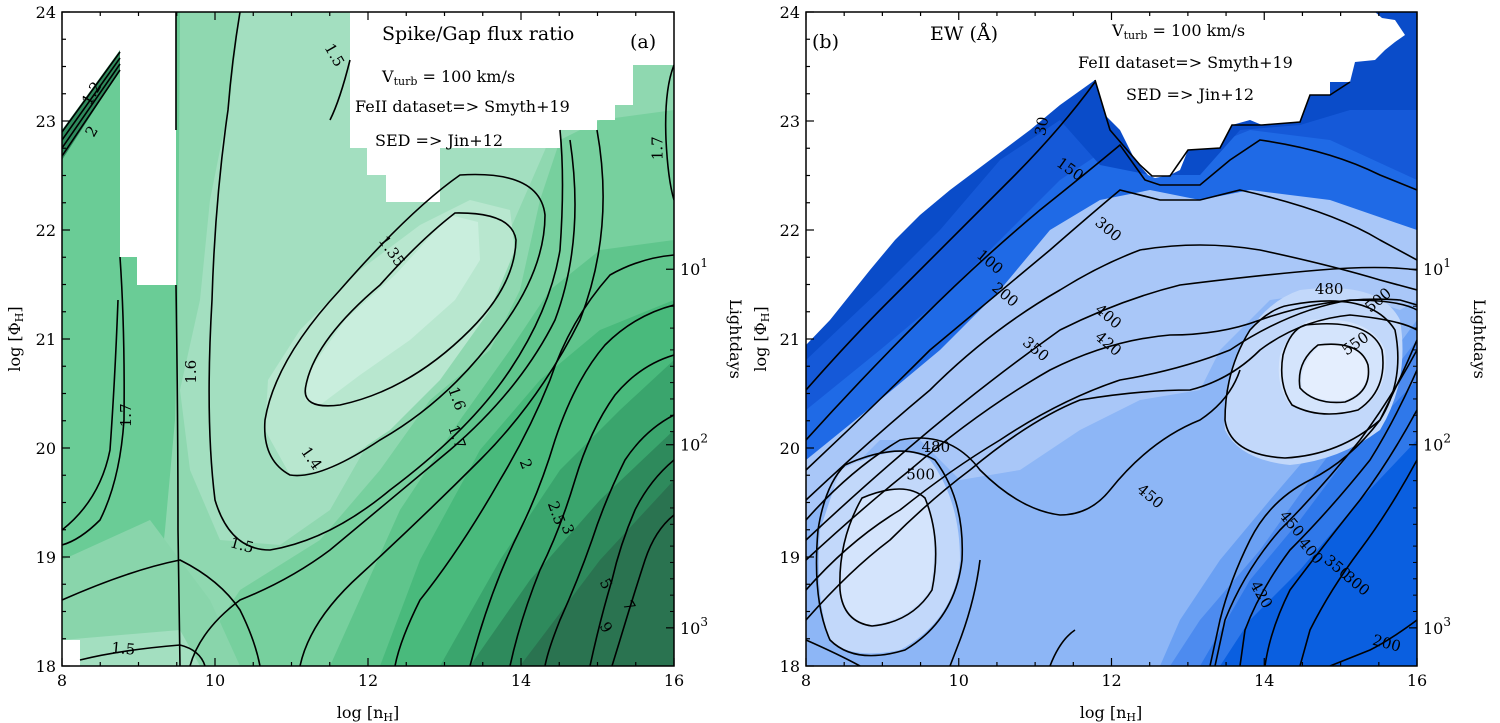 The image size is (1500, 723). What do you see at coordinates (148, 148) in the screenshot?
I see `no-data-left-column` at bounding box center [148, 148].